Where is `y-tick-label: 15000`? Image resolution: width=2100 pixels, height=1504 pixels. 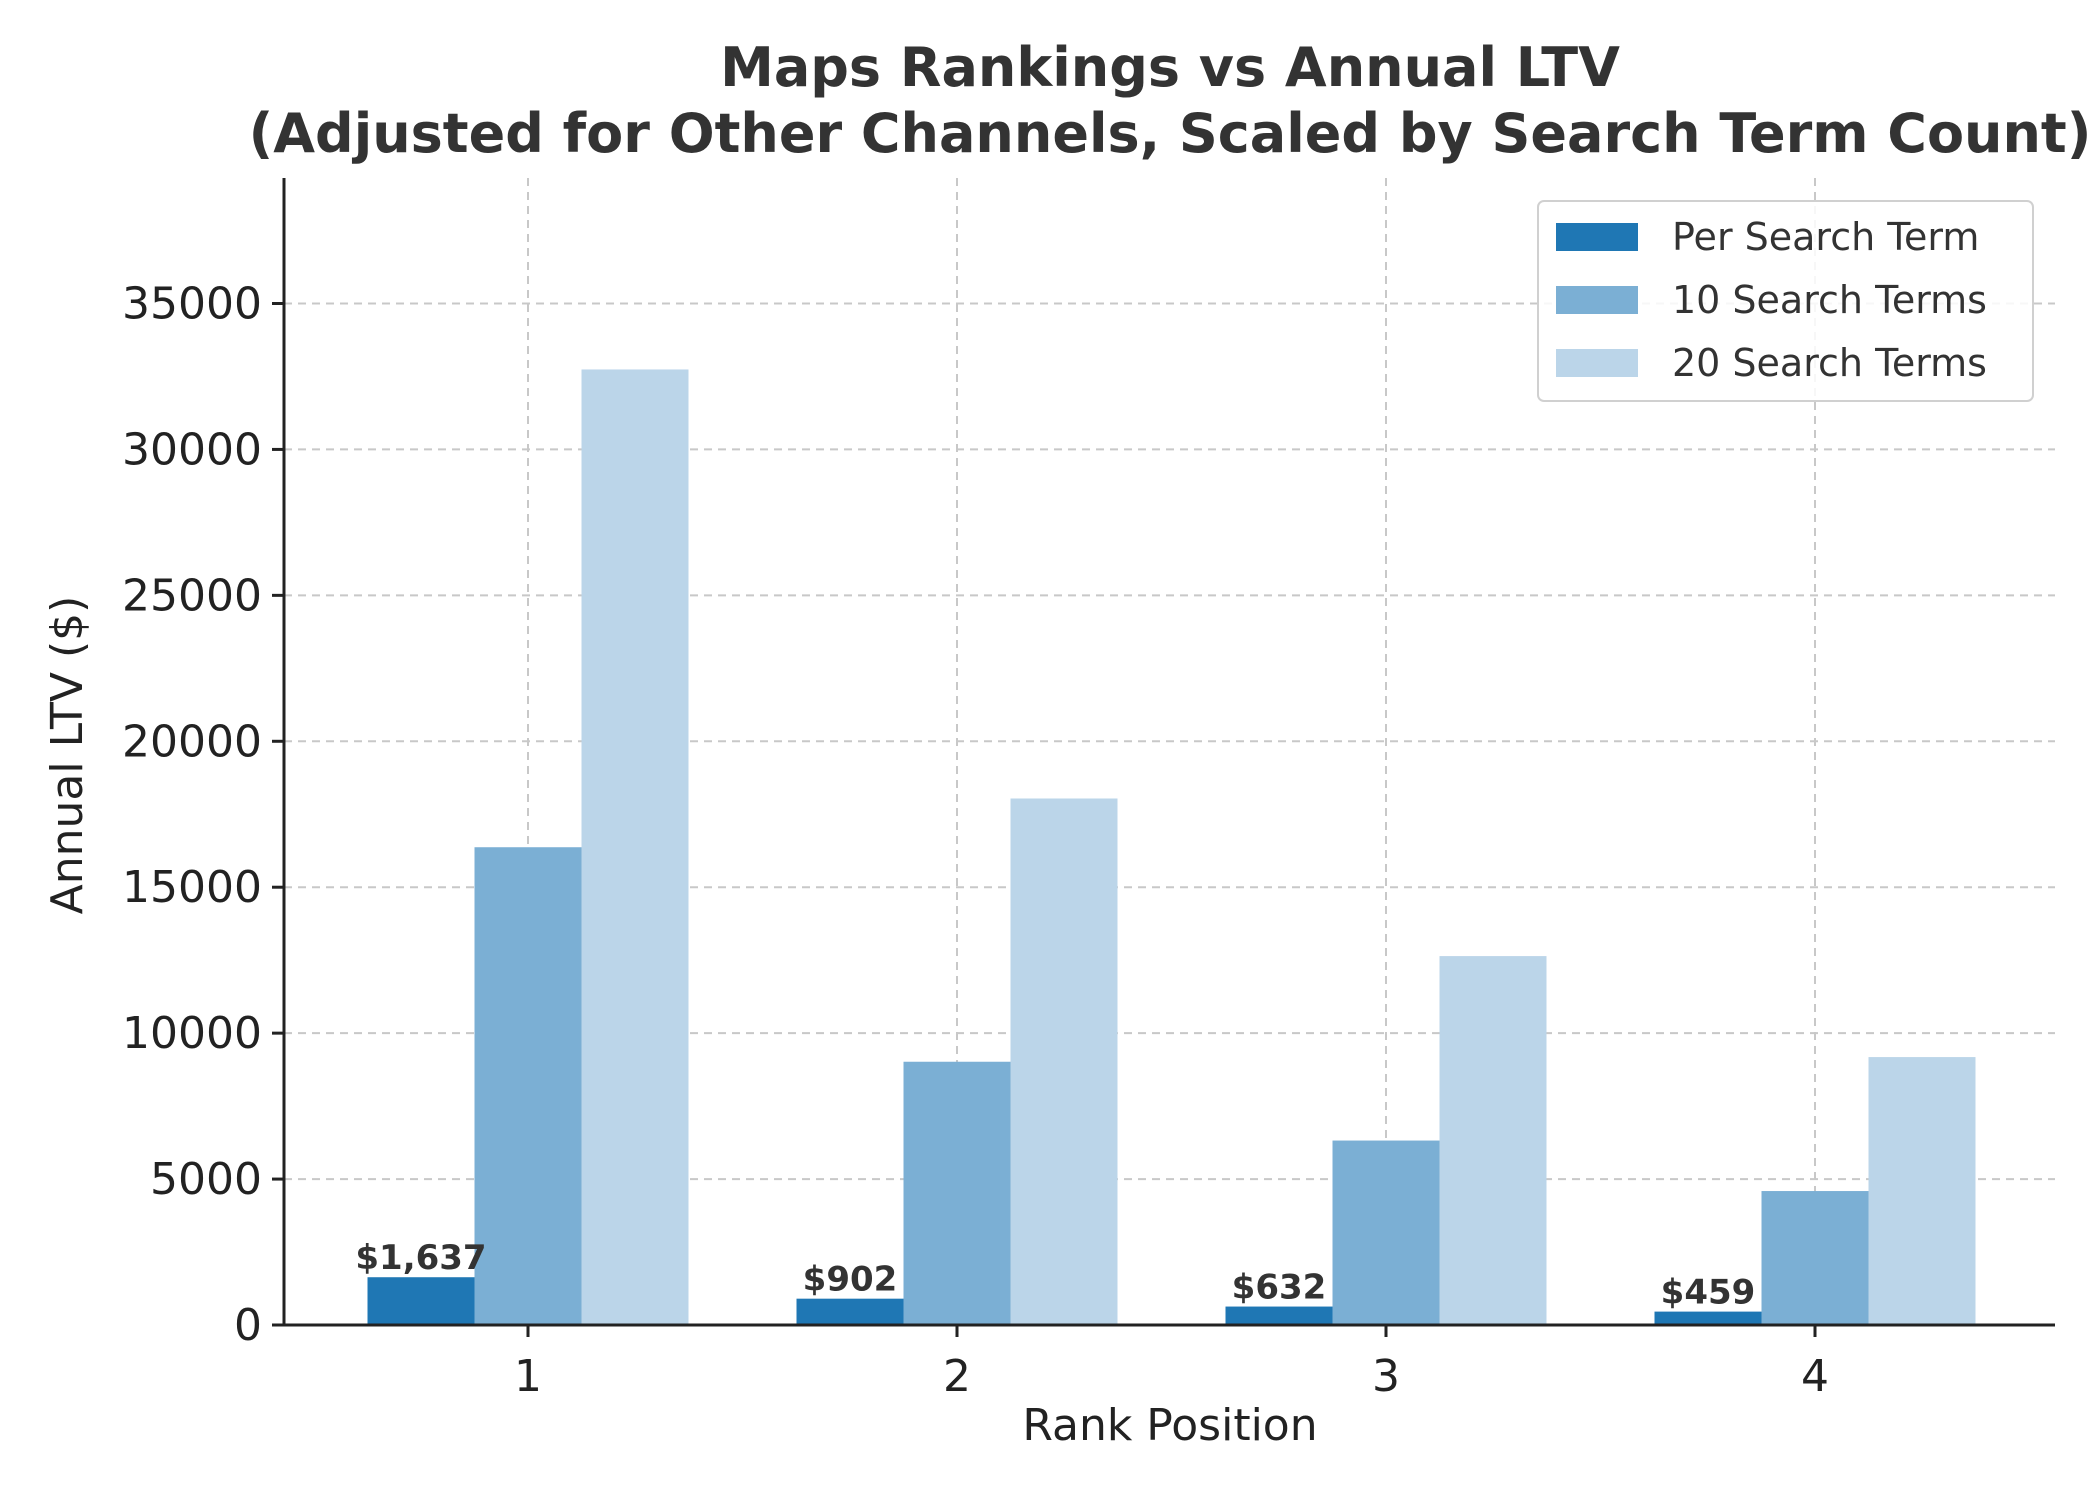 y-tick-label: 15000 is located at coordinates (192, 887).